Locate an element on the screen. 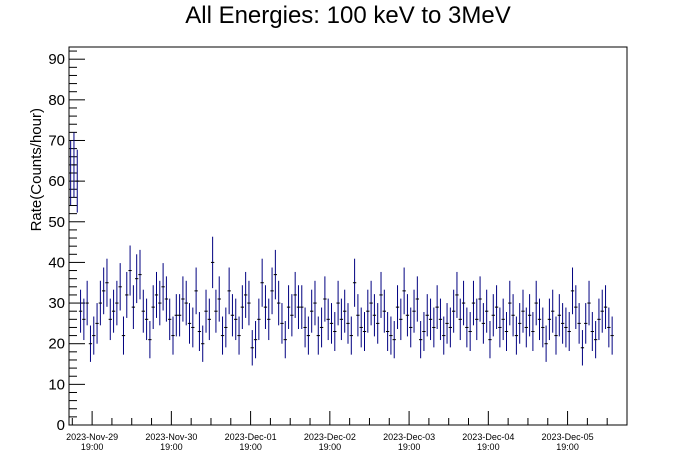 The image size is (696, 472). y-tick-label: 20 is located at coordinates (56, 344).